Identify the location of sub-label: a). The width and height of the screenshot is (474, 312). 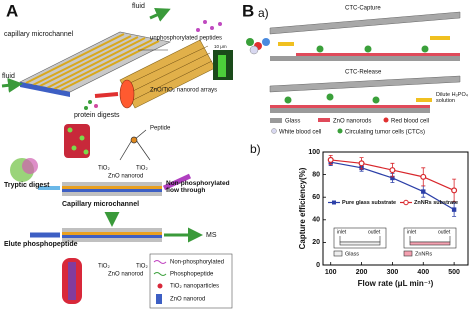
(263, 13).